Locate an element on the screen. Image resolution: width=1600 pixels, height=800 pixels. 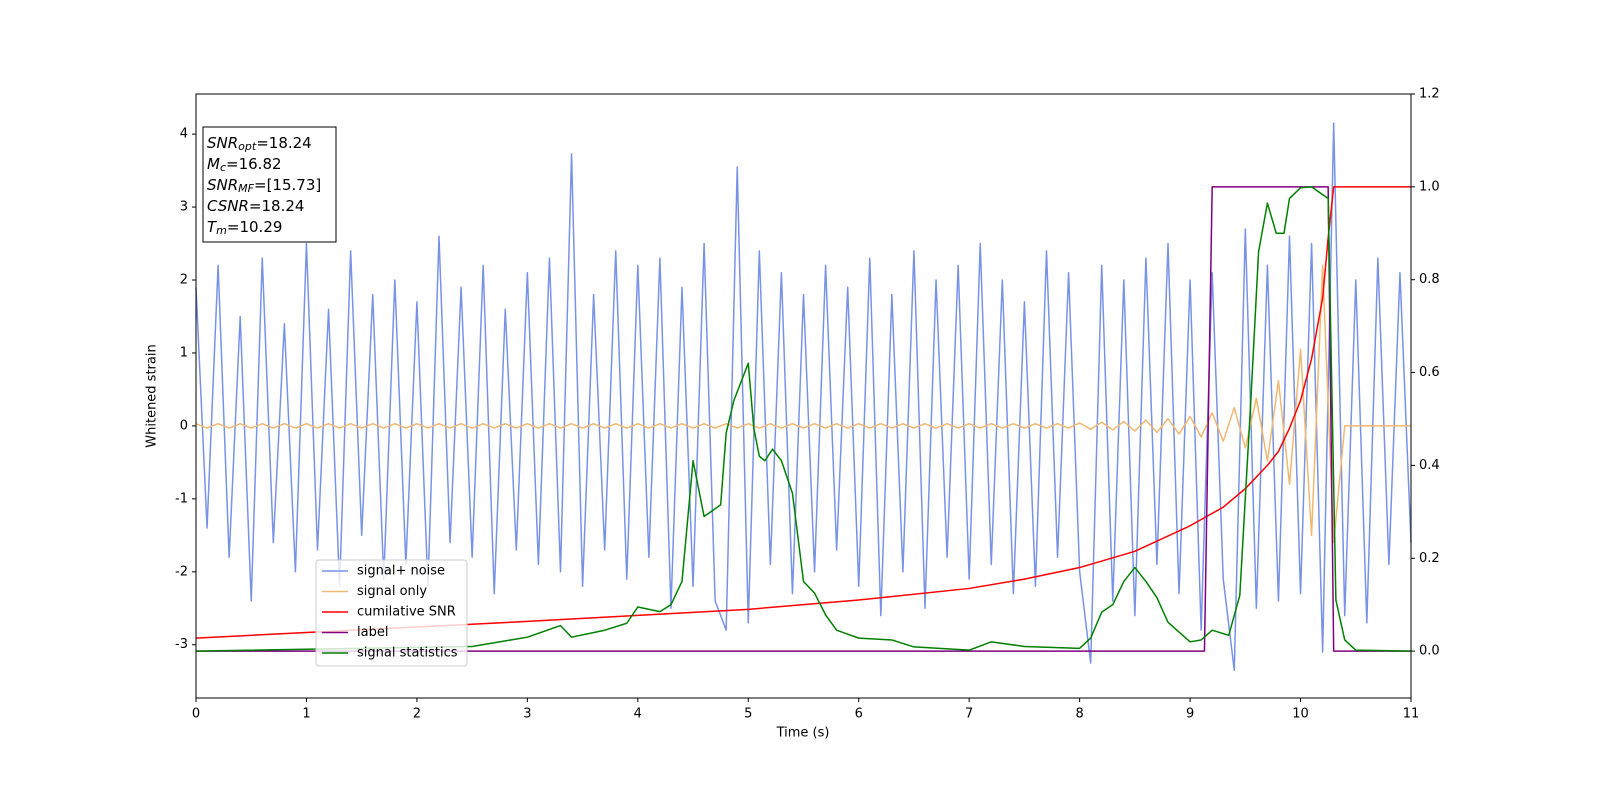
x-tick-label: 0 is located at coordinates (196, 714).